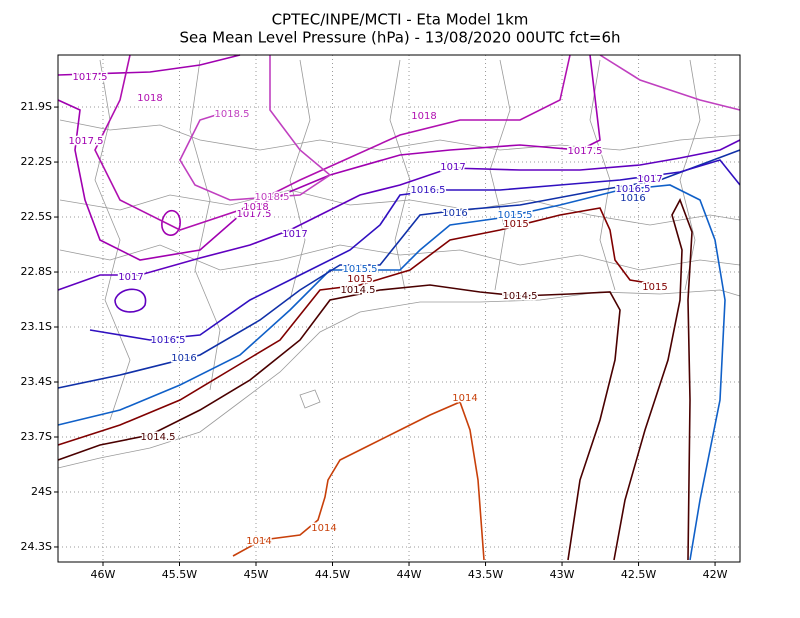 This screenshot has width=800, height=618. I want to click on x-tick-label: 44W, so click(409, 574).